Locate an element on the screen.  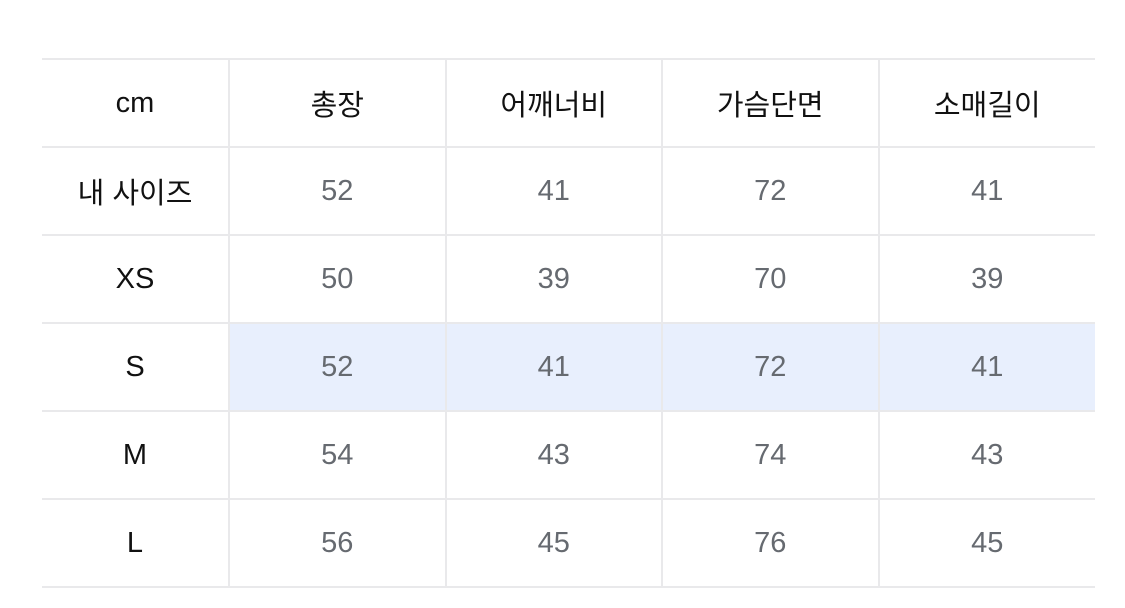
measurement-cell: 50 is located at coordinates (337, 279).